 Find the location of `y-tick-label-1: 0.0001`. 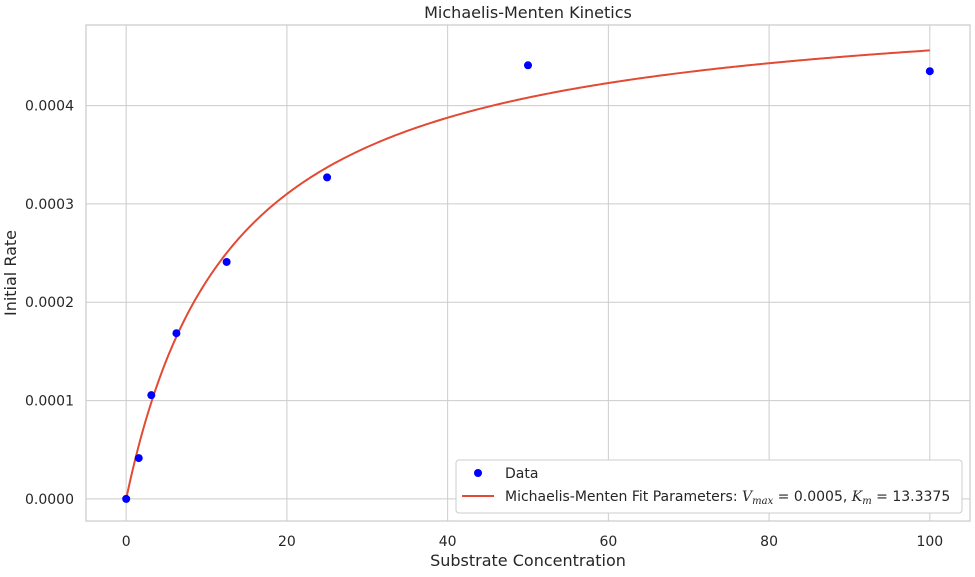

y-tick-label-1: 0.0001 is located at coordinates (49, 402).